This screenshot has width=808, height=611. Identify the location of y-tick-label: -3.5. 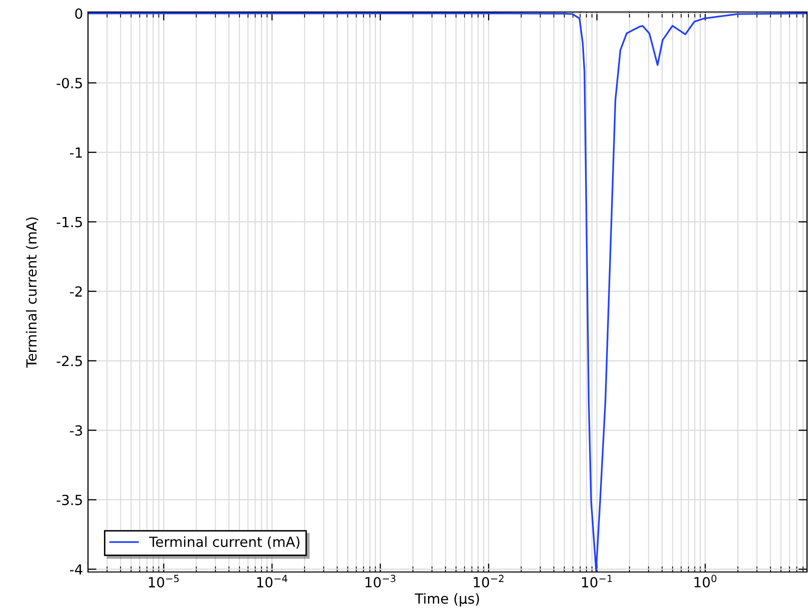
(69, 500).